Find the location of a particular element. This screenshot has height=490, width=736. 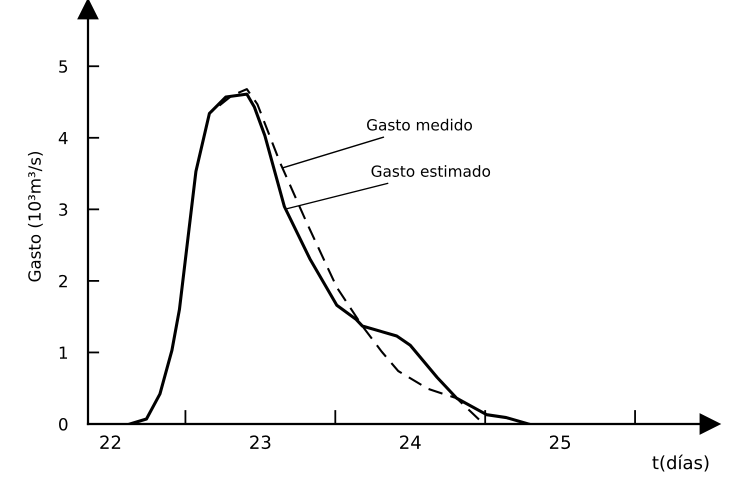

y-tick-label: 2 is located at coordinates (63, 281).